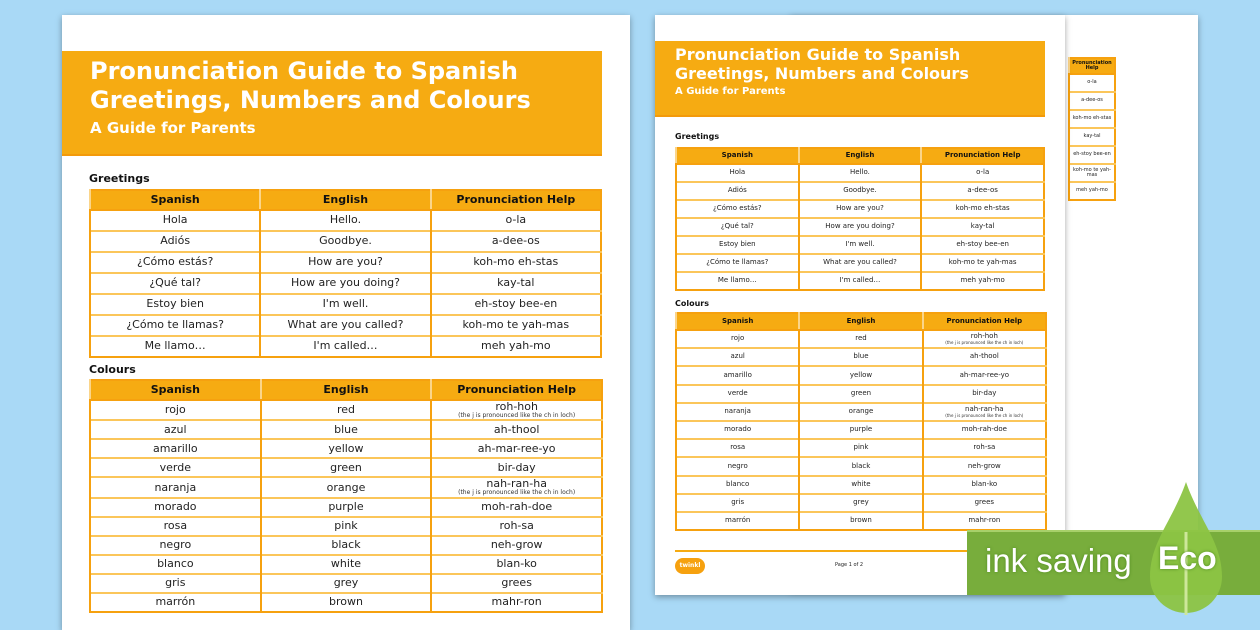 This screenshot has height=630, width=1260. What do you see at coordinates (818, 54) in the screenshot?
I see `title-line-1: Pronunciation Guide to Spanish` at bounding box center [818, 54].